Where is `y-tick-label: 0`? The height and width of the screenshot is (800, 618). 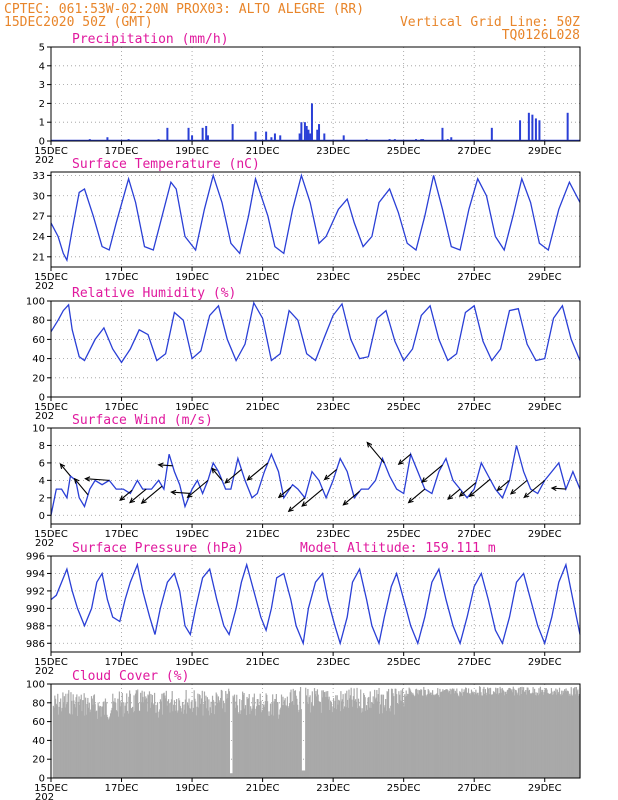
y-tick-label: 0 is located at coordinates (42, 516).